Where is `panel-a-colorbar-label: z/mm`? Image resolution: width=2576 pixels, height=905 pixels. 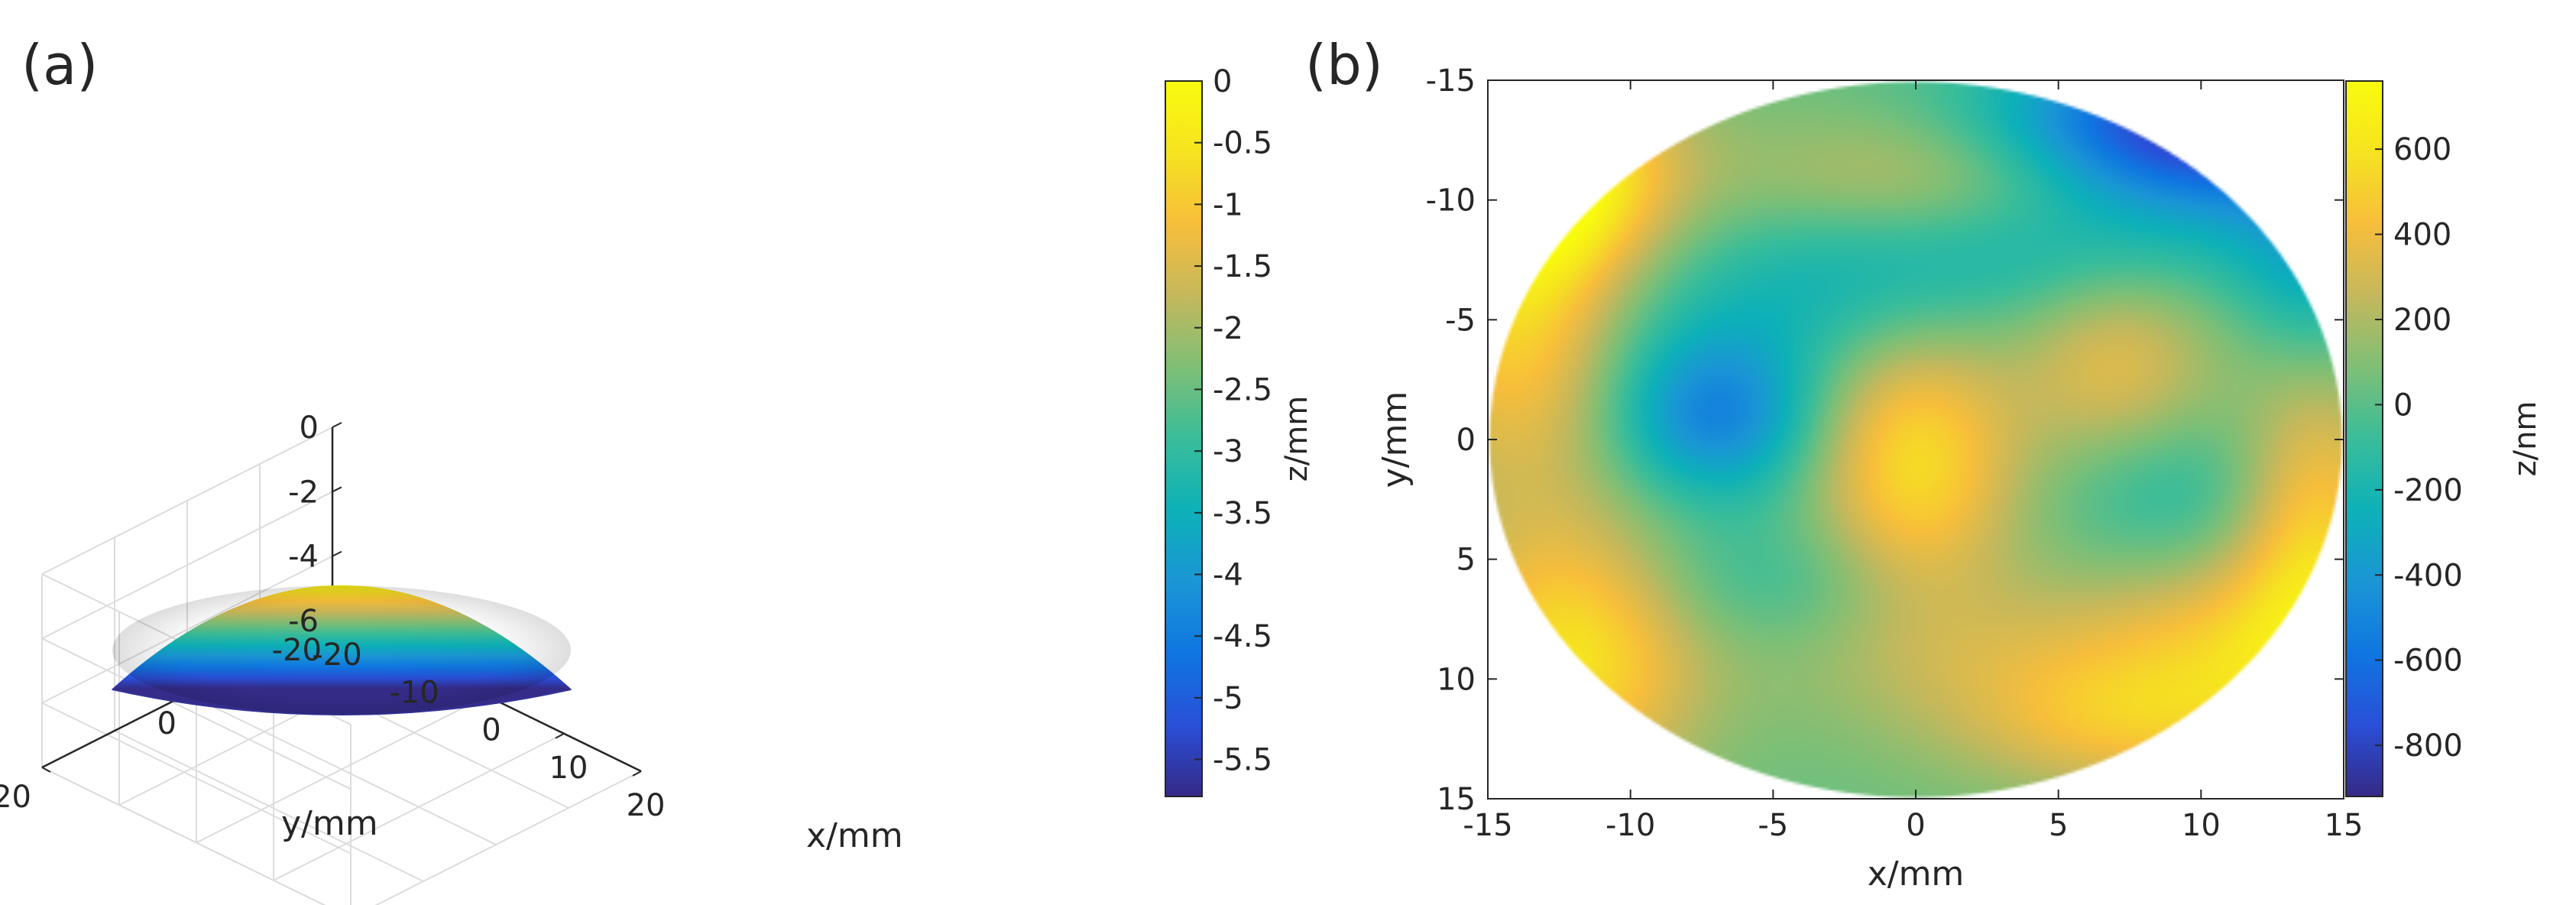
panel-a-colorbar-label: z/mm is located at coordinates (1296, 439).